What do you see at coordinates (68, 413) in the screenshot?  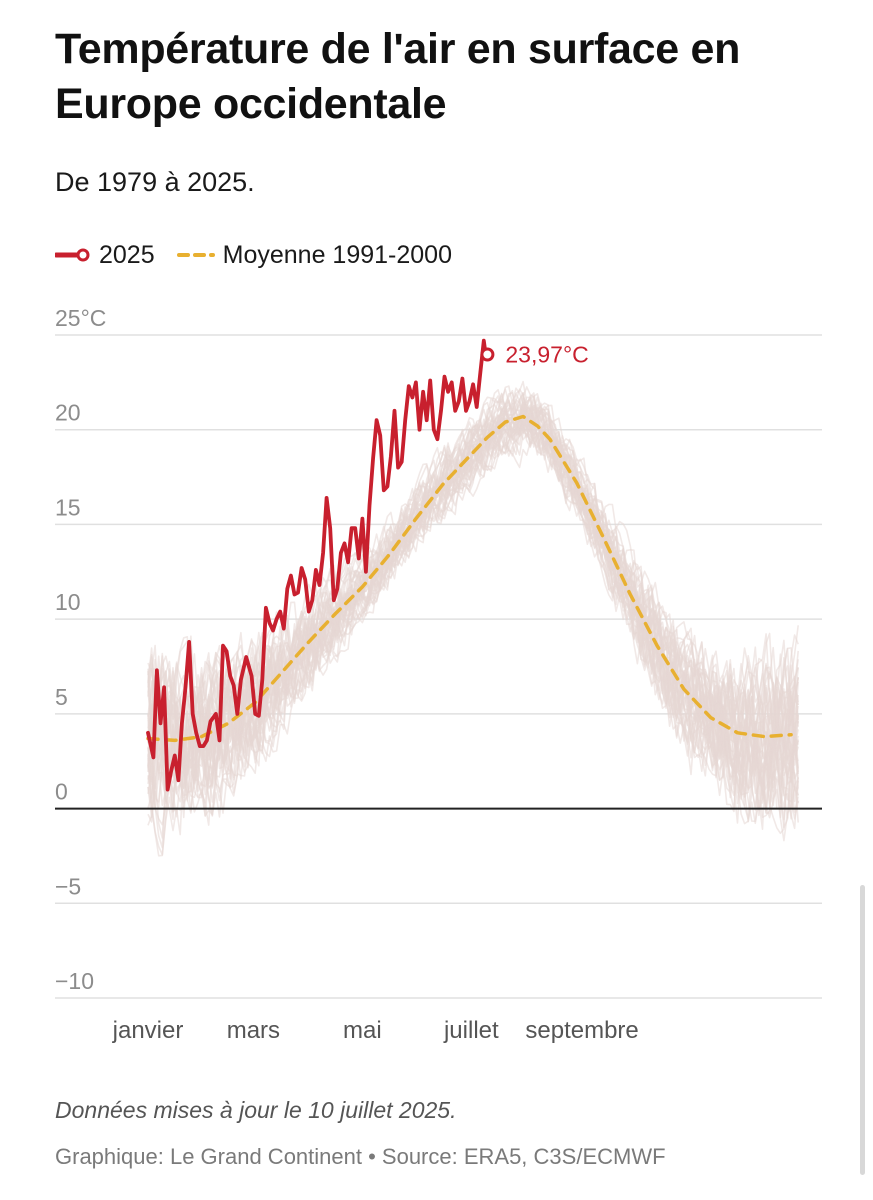 I see `y-tick-label: 20` at bounding box center [68, 413].